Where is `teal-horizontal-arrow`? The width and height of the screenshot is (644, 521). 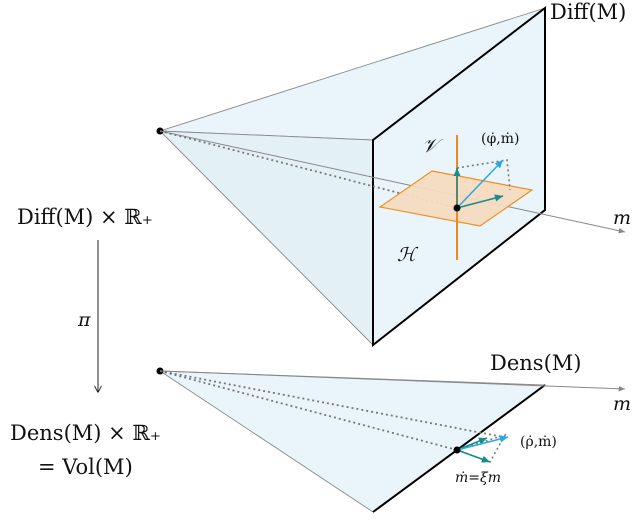 teal-horizontal-arrow is located at coordinates (480, 201).